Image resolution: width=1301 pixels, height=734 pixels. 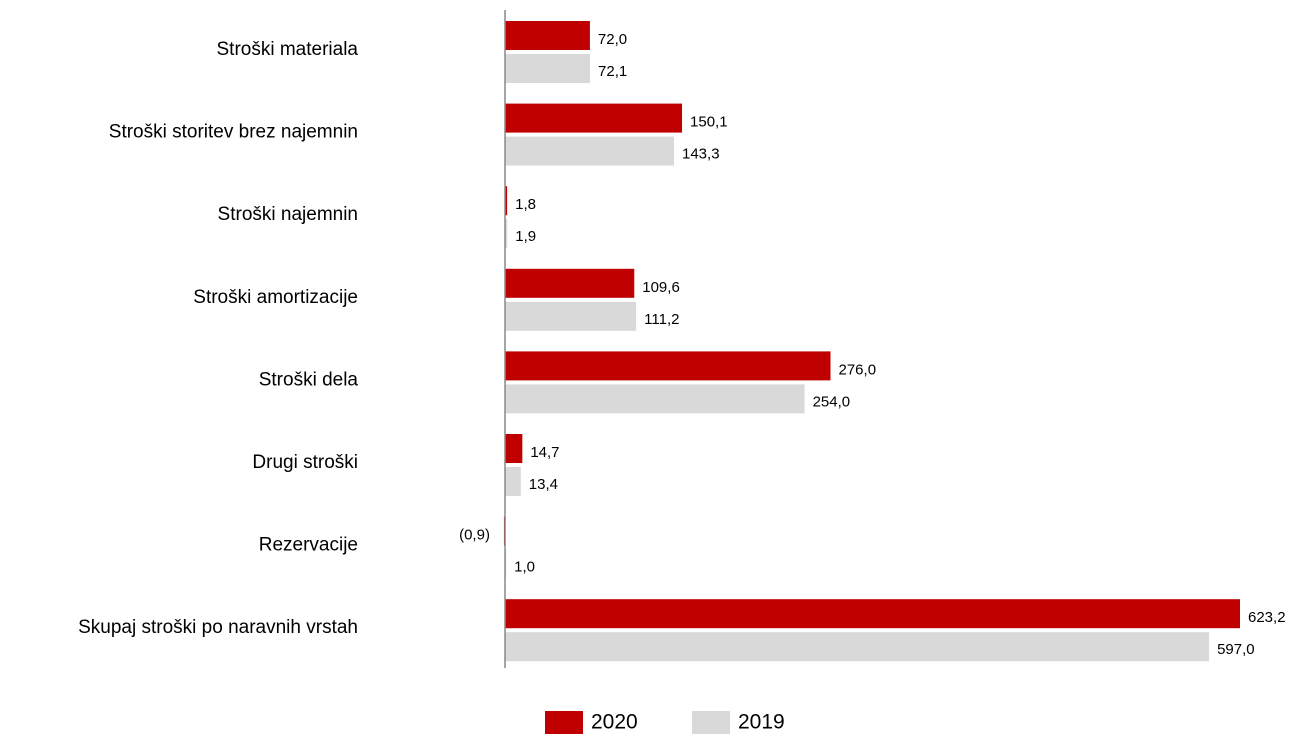 I want to click on data-label: (0,9), so click(x=474, y=535).